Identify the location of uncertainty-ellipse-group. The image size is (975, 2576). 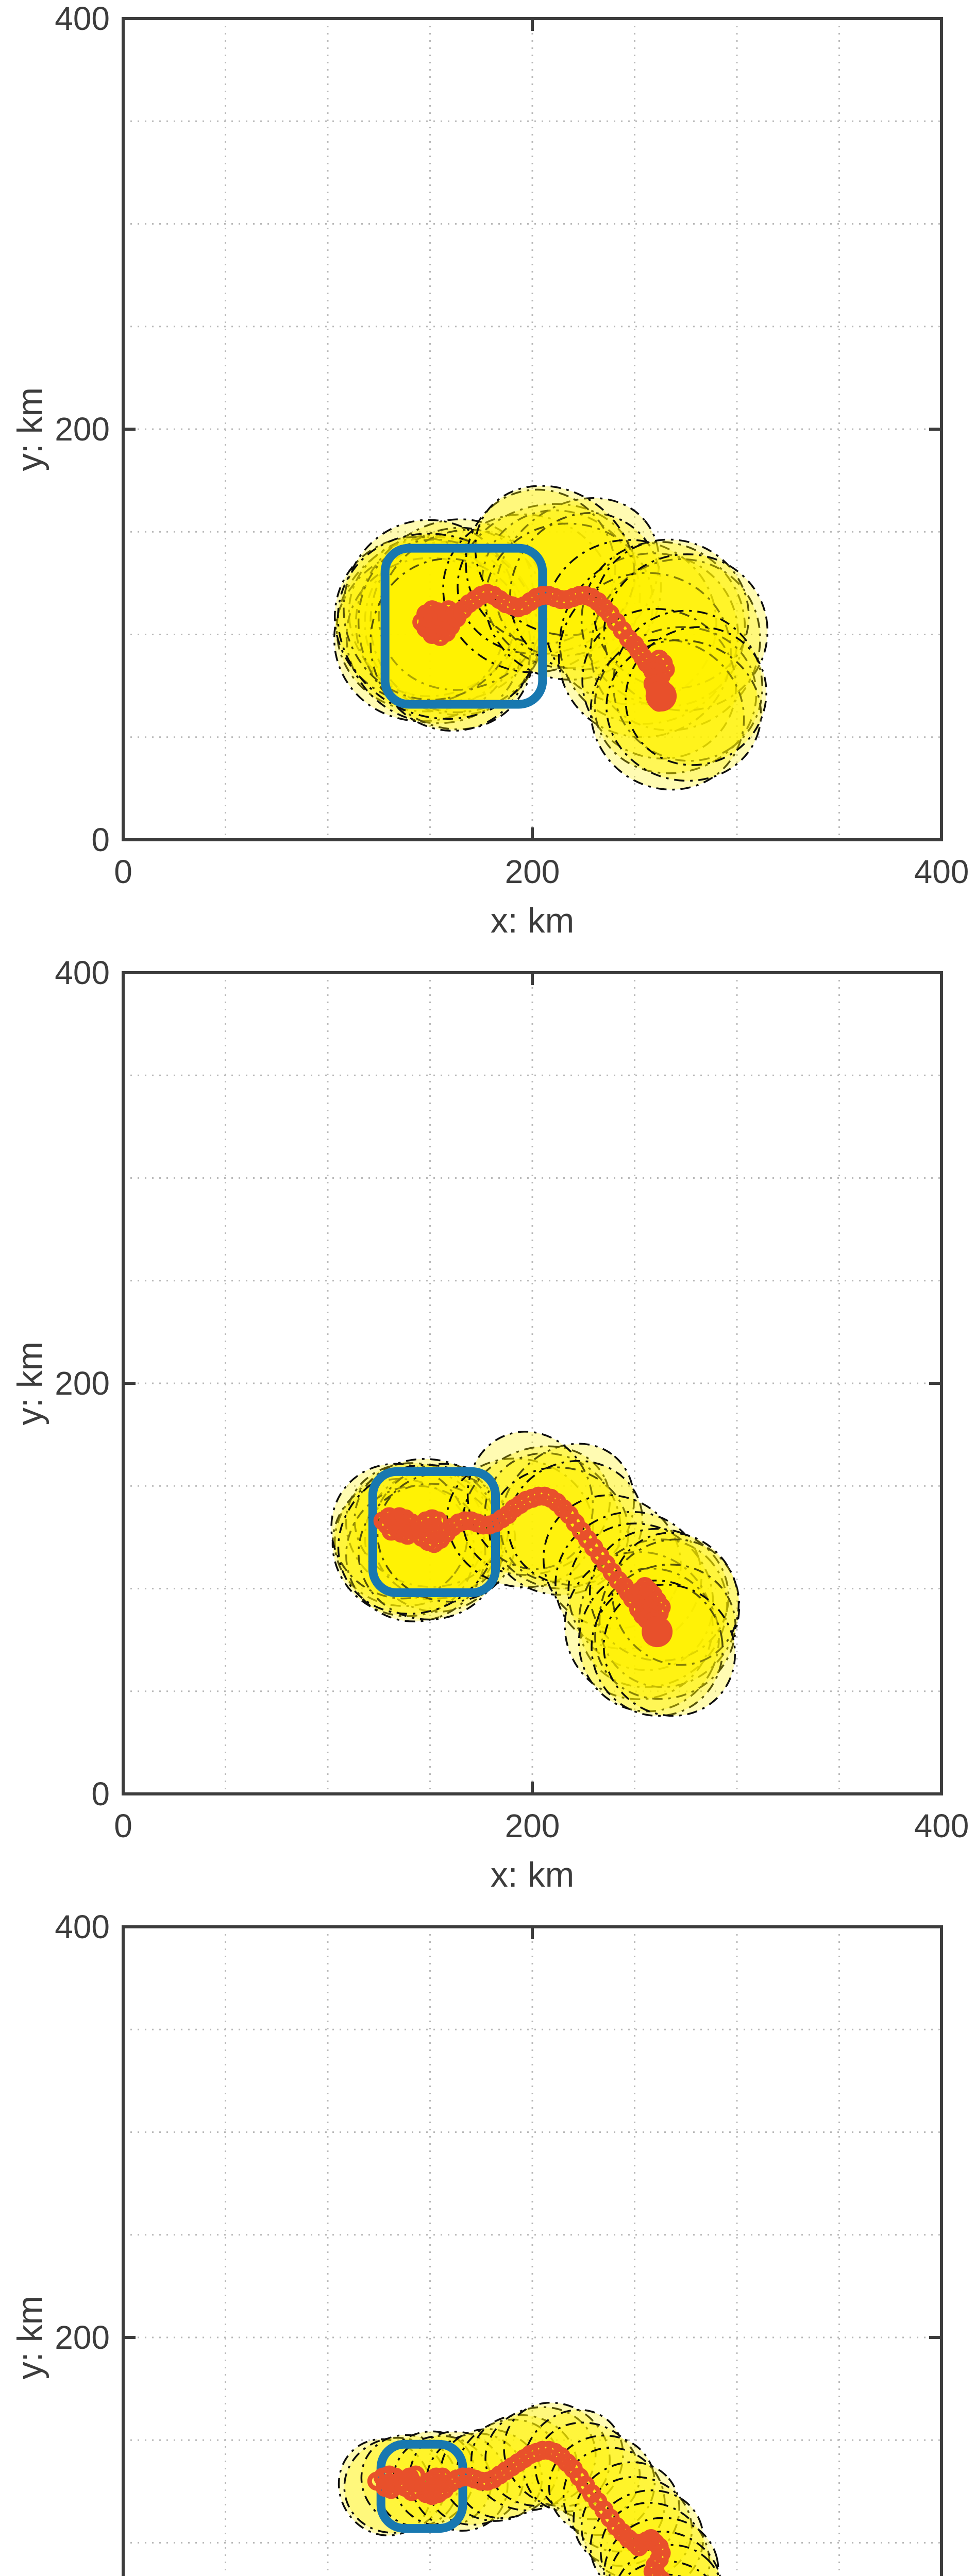
(551, 638).